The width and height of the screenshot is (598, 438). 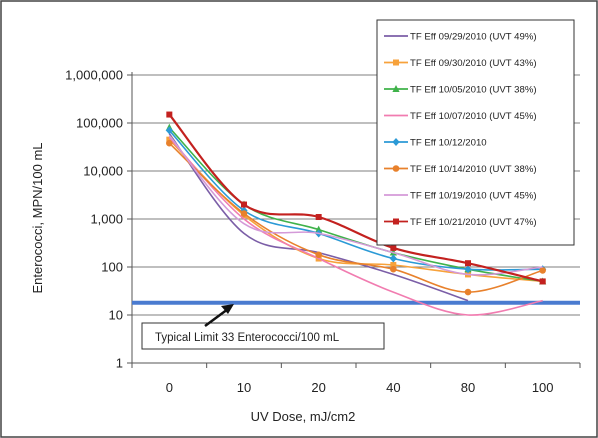 I want to click on y-tick-label-100: 100, so click(x=112, y=267).